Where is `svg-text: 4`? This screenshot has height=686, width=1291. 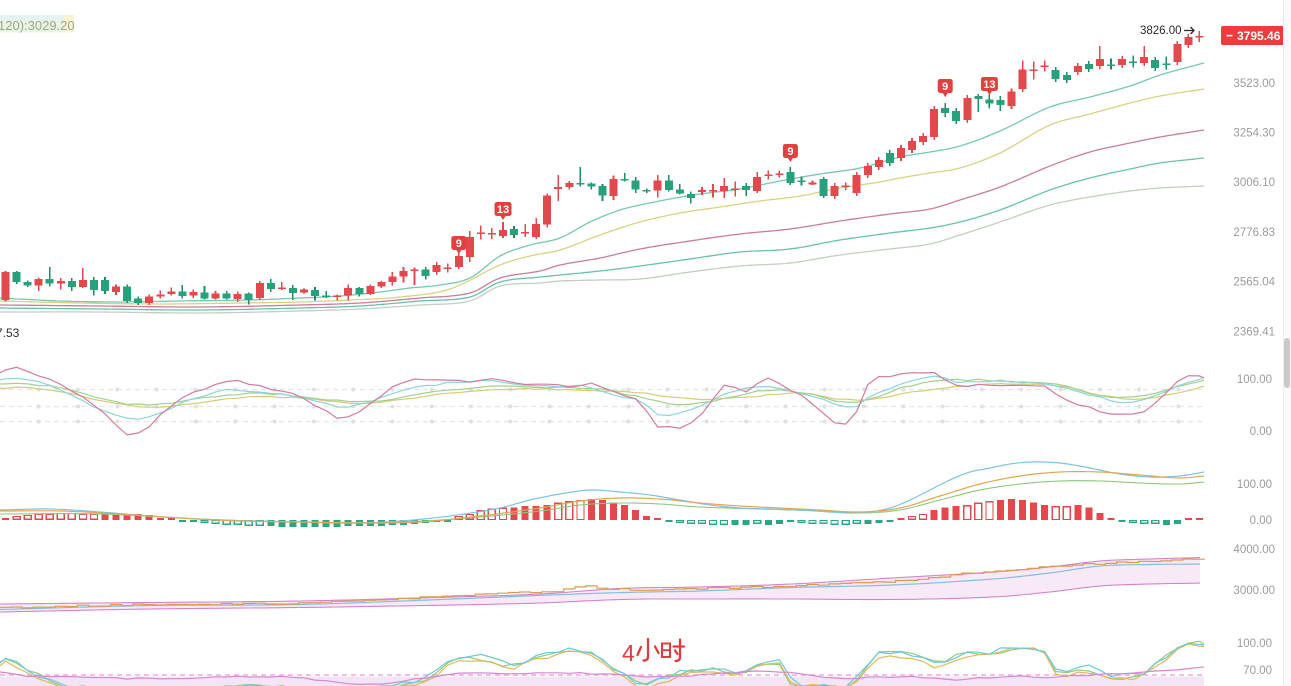 svg-text: 4 is located at coordinates (628, 653).